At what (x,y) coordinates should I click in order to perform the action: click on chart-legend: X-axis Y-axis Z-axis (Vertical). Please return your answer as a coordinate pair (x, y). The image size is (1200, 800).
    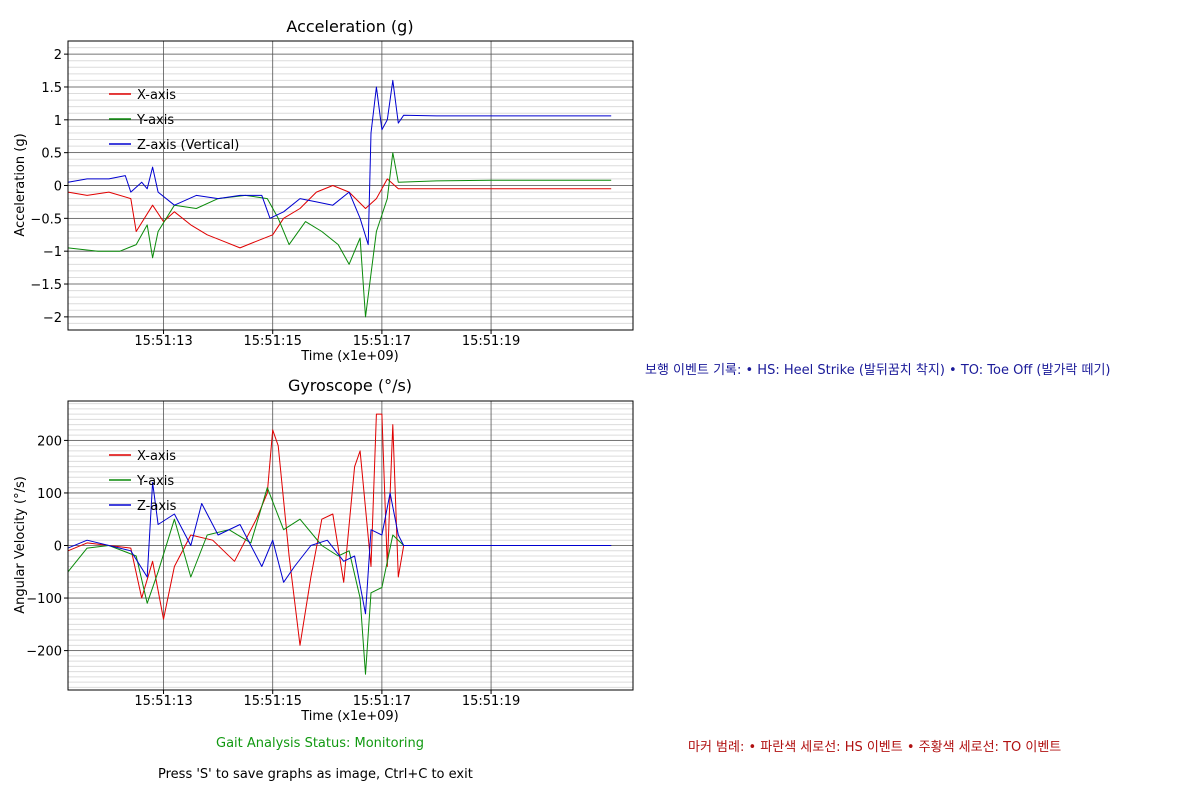
    Looking at the image, I should click on (174, 120).